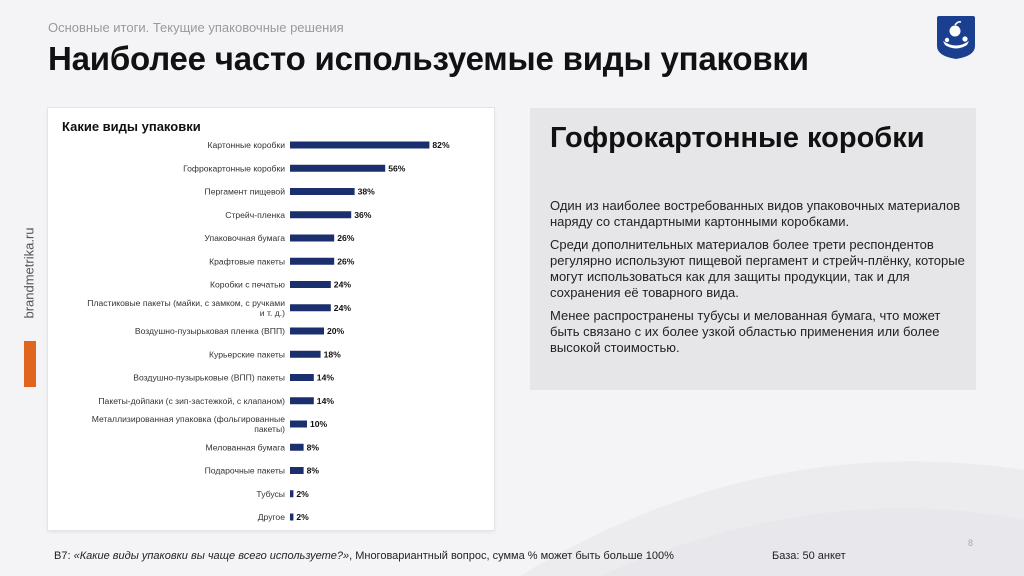 The height and width of the screenshot is (576, 1024). What do you see at coordinates (333, 354) in the screenshot?
I see `value-label: 18%` at bounding box center [333, 354].